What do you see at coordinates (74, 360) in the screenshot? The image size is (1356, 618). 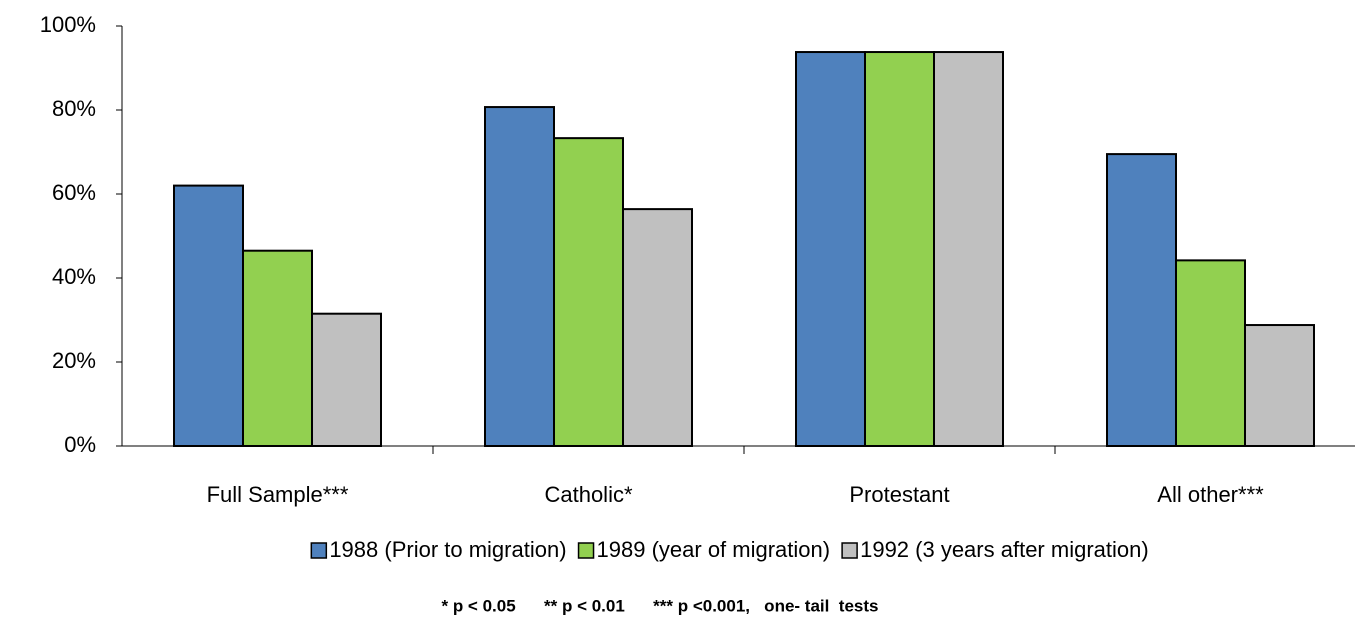 I see `y-tick-label: 20%` at bounding box center [74, 360].